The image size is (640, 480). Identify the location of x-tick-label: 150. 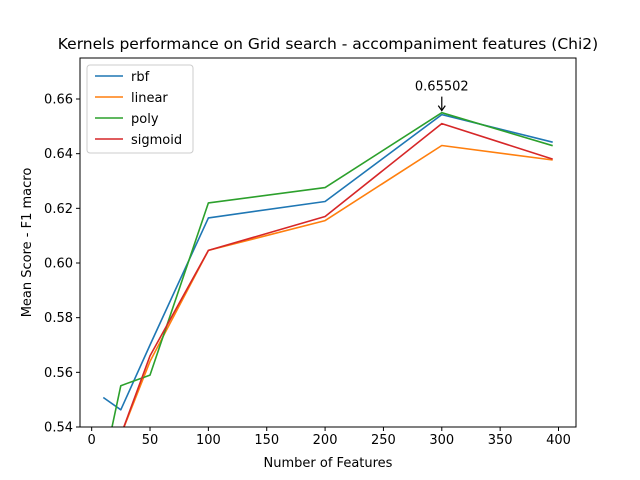
(266, 440).